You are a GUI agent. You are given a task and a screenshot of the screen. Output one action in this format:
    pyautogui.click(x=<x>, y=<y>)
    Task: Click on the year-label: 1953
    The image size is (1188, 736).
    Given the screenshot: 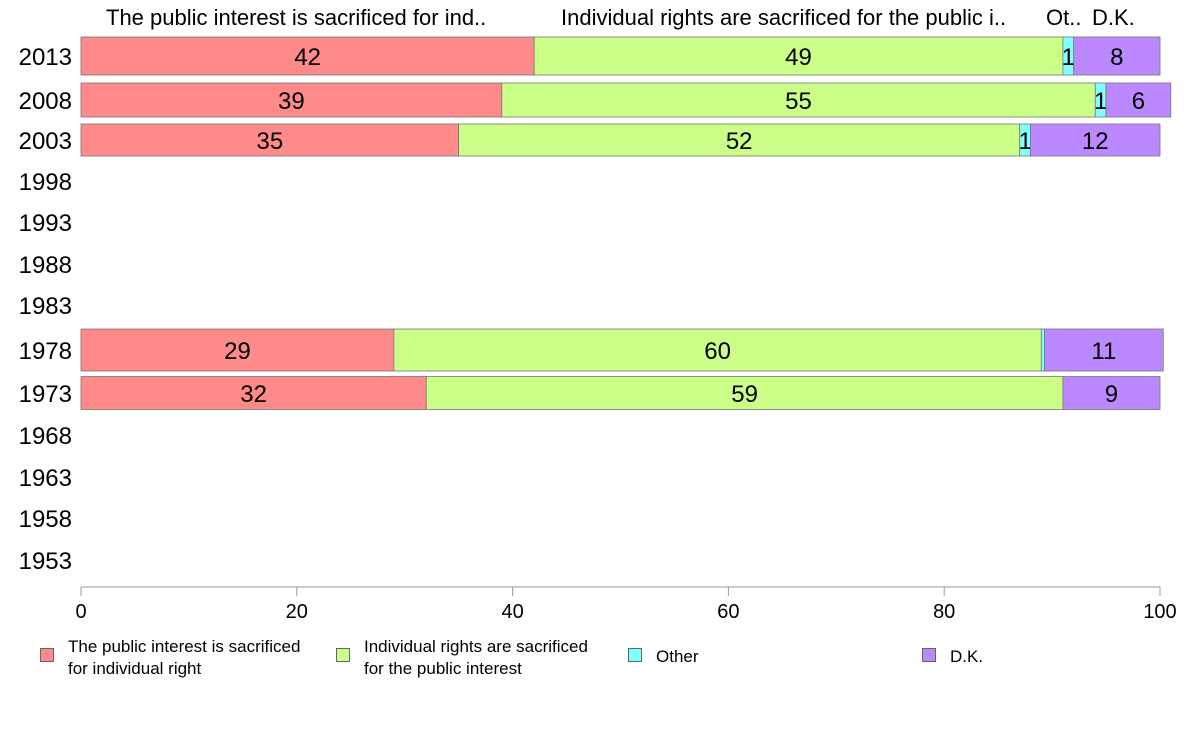 What is the action you would take?
    pyautogui.click(x=45, y=561)
    